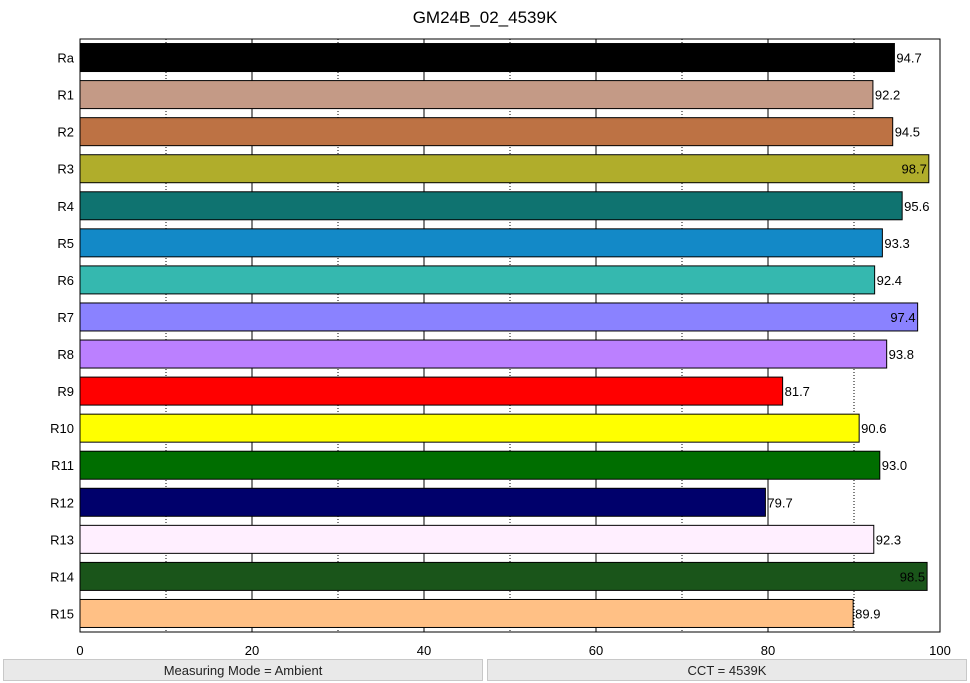 The width and height of the screenshot is (970, 683). What do you see at coordinates (62, 613) in the screenshot?
I see `category-label: R15` at bounding box center [62, 613].